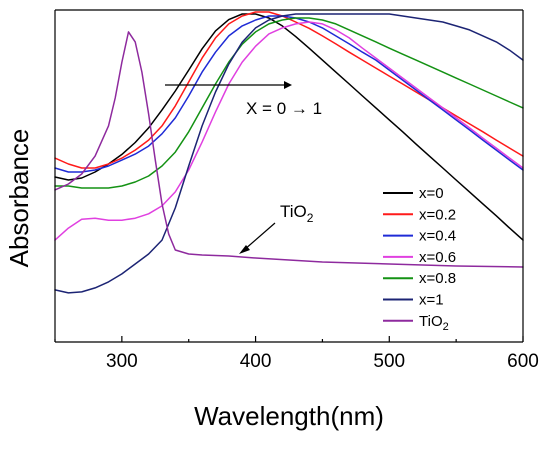 This screenshot has width=550, height=449. What do you see at coordinates (437, 257) in the screenshot?
I see `legend-label-x-0-6: x=0.6` at bounding box center [437, 257].